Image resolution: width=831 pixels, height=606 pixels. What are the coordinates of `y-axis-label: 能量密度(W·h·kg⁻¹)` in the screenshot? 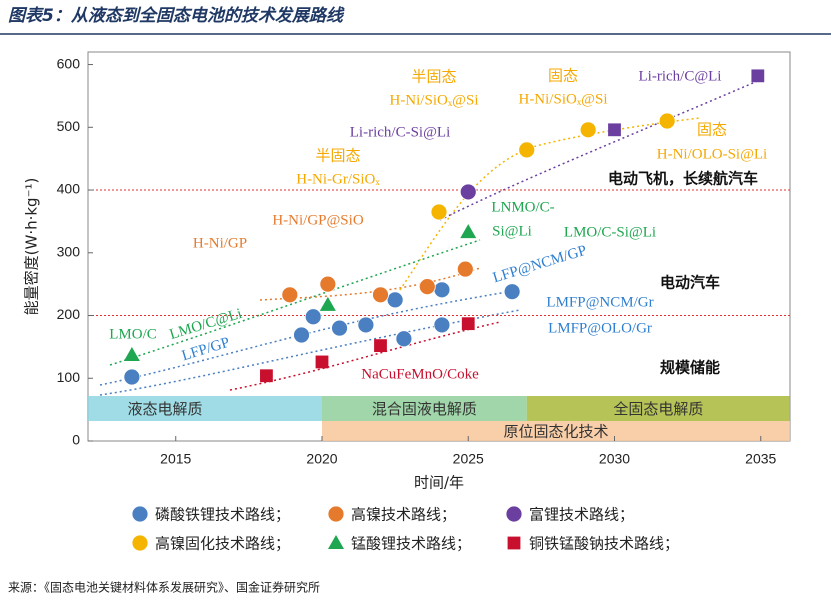 It's located at (32, 247).